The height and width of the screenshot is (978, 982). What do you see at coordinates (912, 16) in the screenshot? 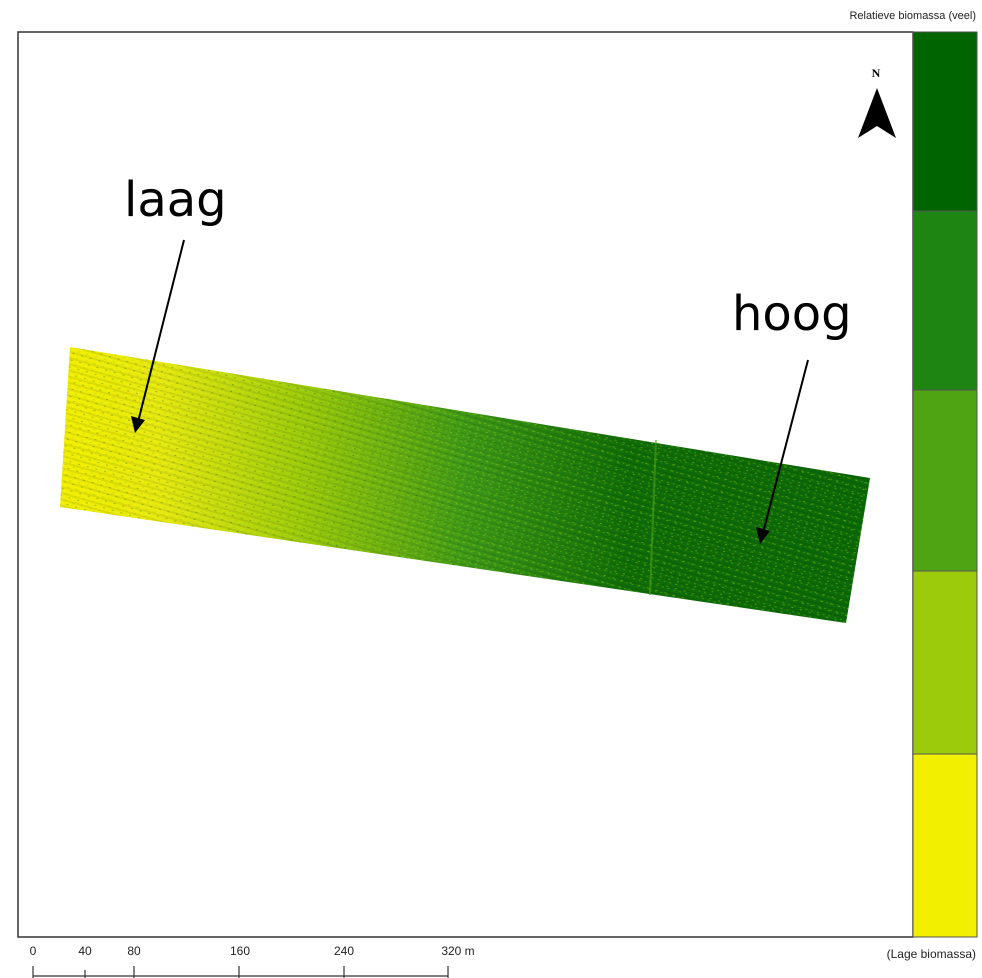
I see `legend-top-label: Relatieve biomassa (veel)` at bounding box center [912, 16].